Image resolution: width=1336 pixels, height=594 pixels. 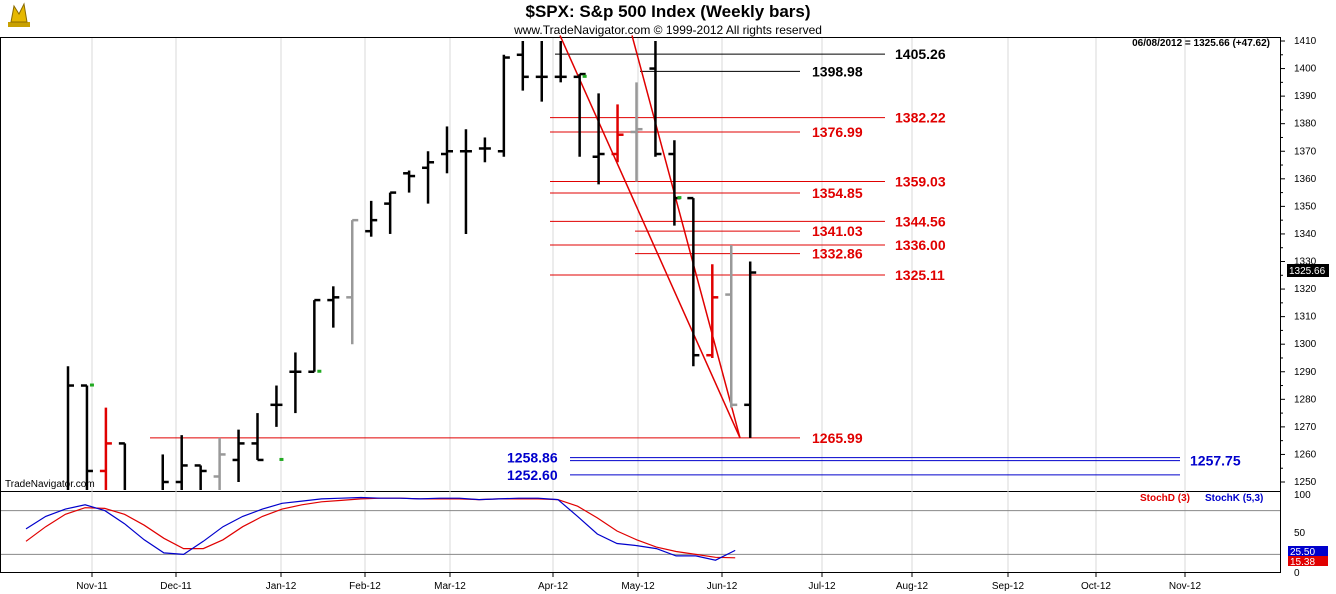 I want to click on level-label: 1341.03, so click(x=837, y=231).